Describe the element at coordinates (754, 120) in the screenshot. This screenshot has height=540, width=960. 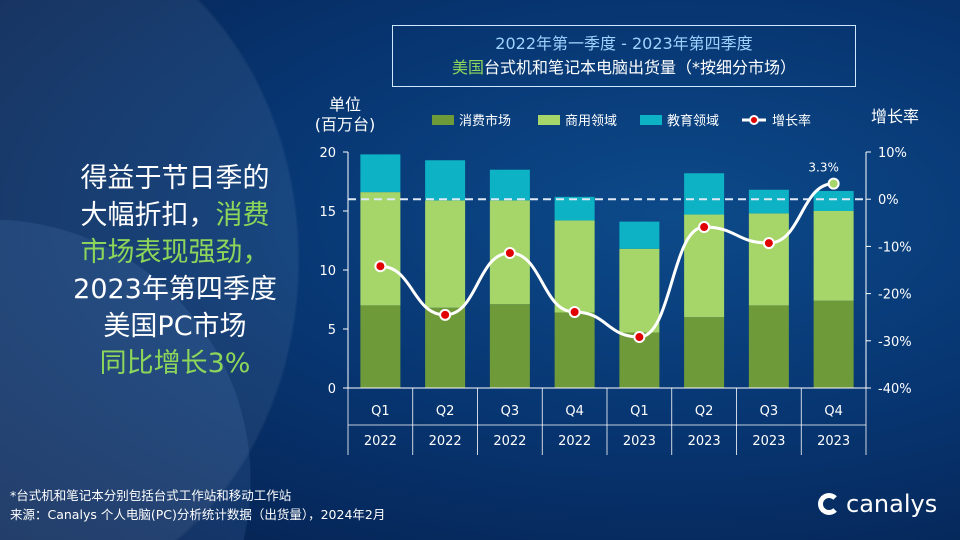
I see `legend-marker` at that location.